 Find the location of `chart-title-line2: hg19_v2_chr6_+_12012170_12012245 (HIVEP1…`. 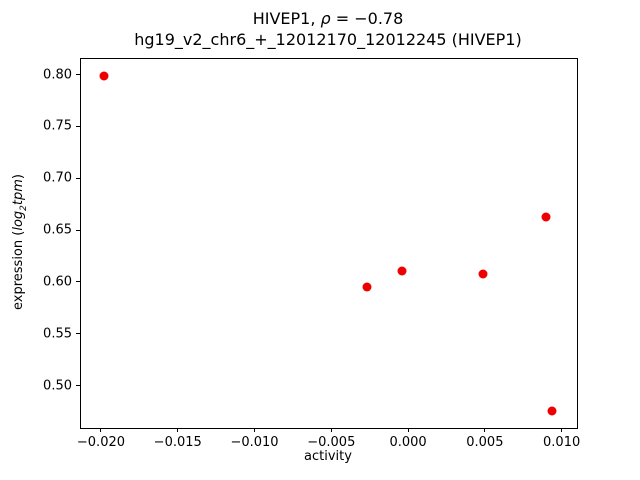

chart-title-line2: hg19_v2_chr6_+_12012170_12012245 (HIVEP1… is located at coordinates (328, 39).